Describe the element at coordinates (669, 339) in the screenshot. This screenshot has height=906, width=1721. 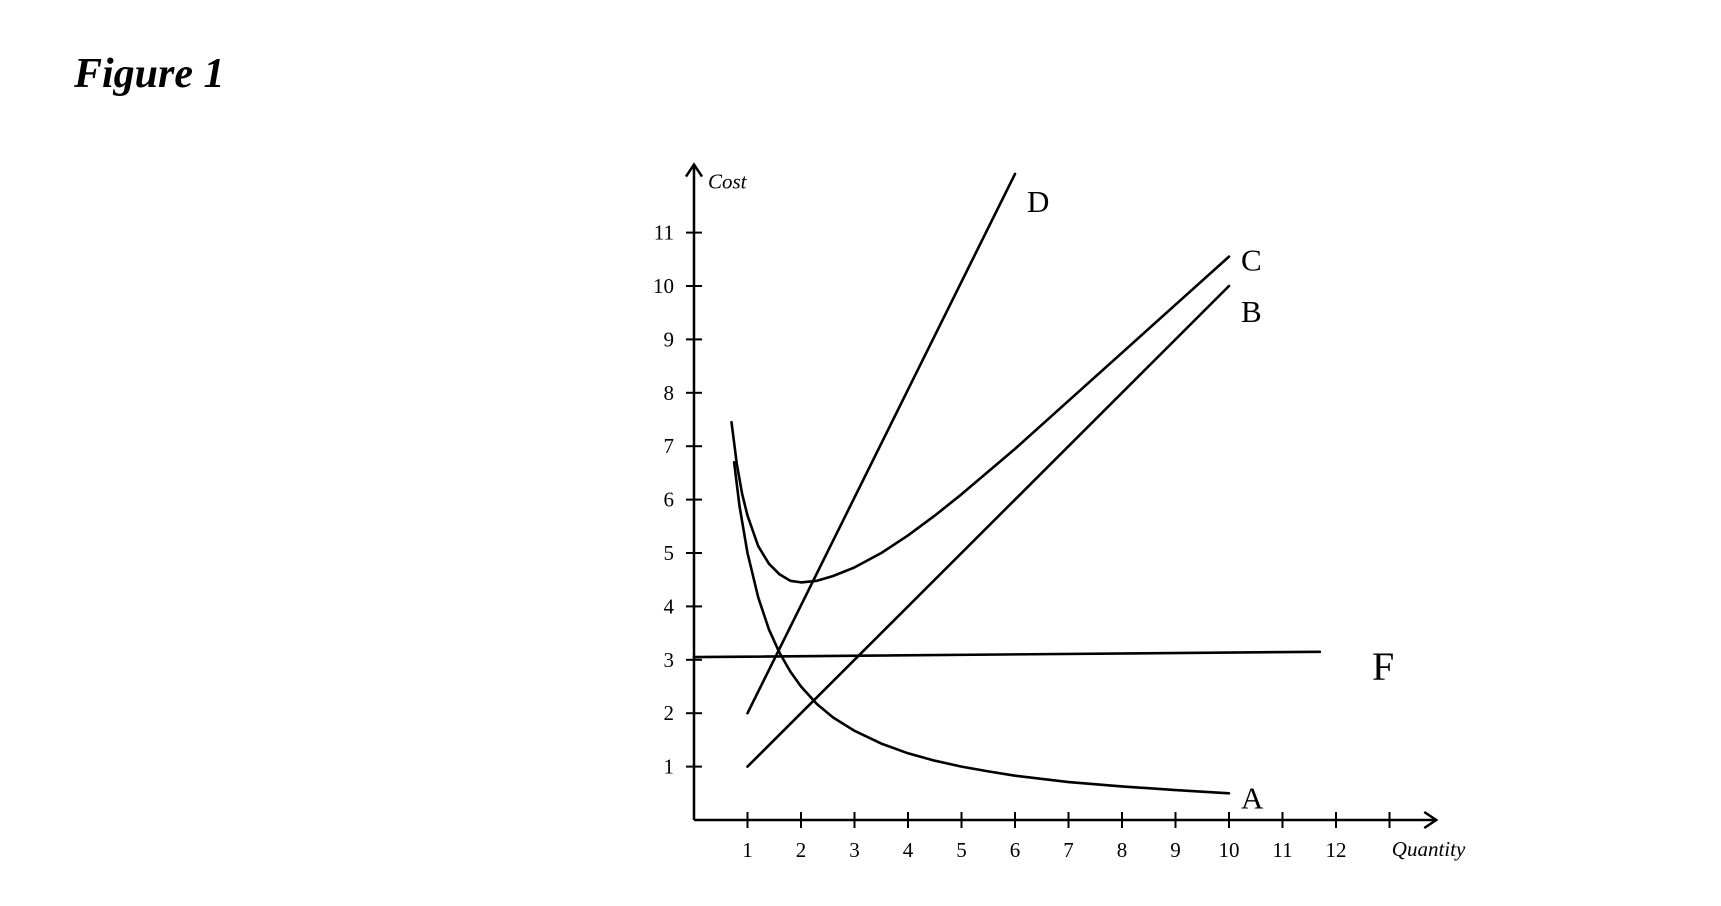
I see `y-tick-label: 9` at that location.